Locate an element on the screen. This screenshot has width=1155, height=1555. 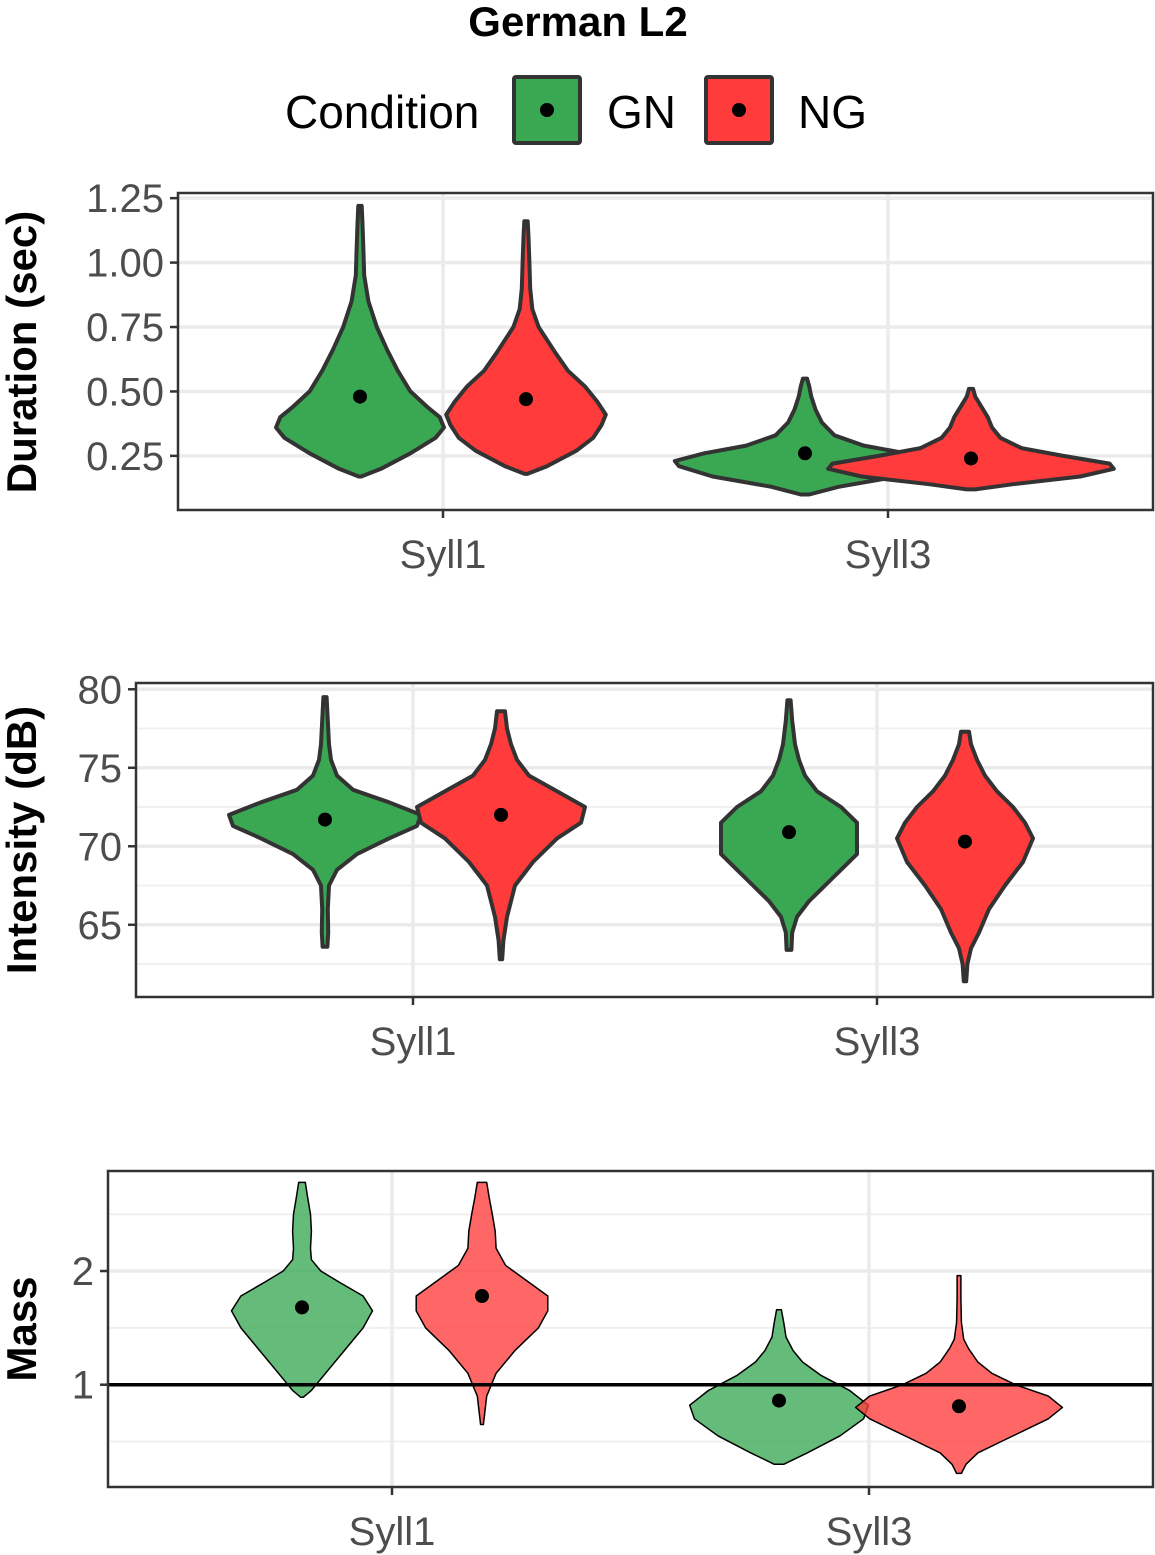
y-tick-label: 70 is located at coordinates (100, 847).